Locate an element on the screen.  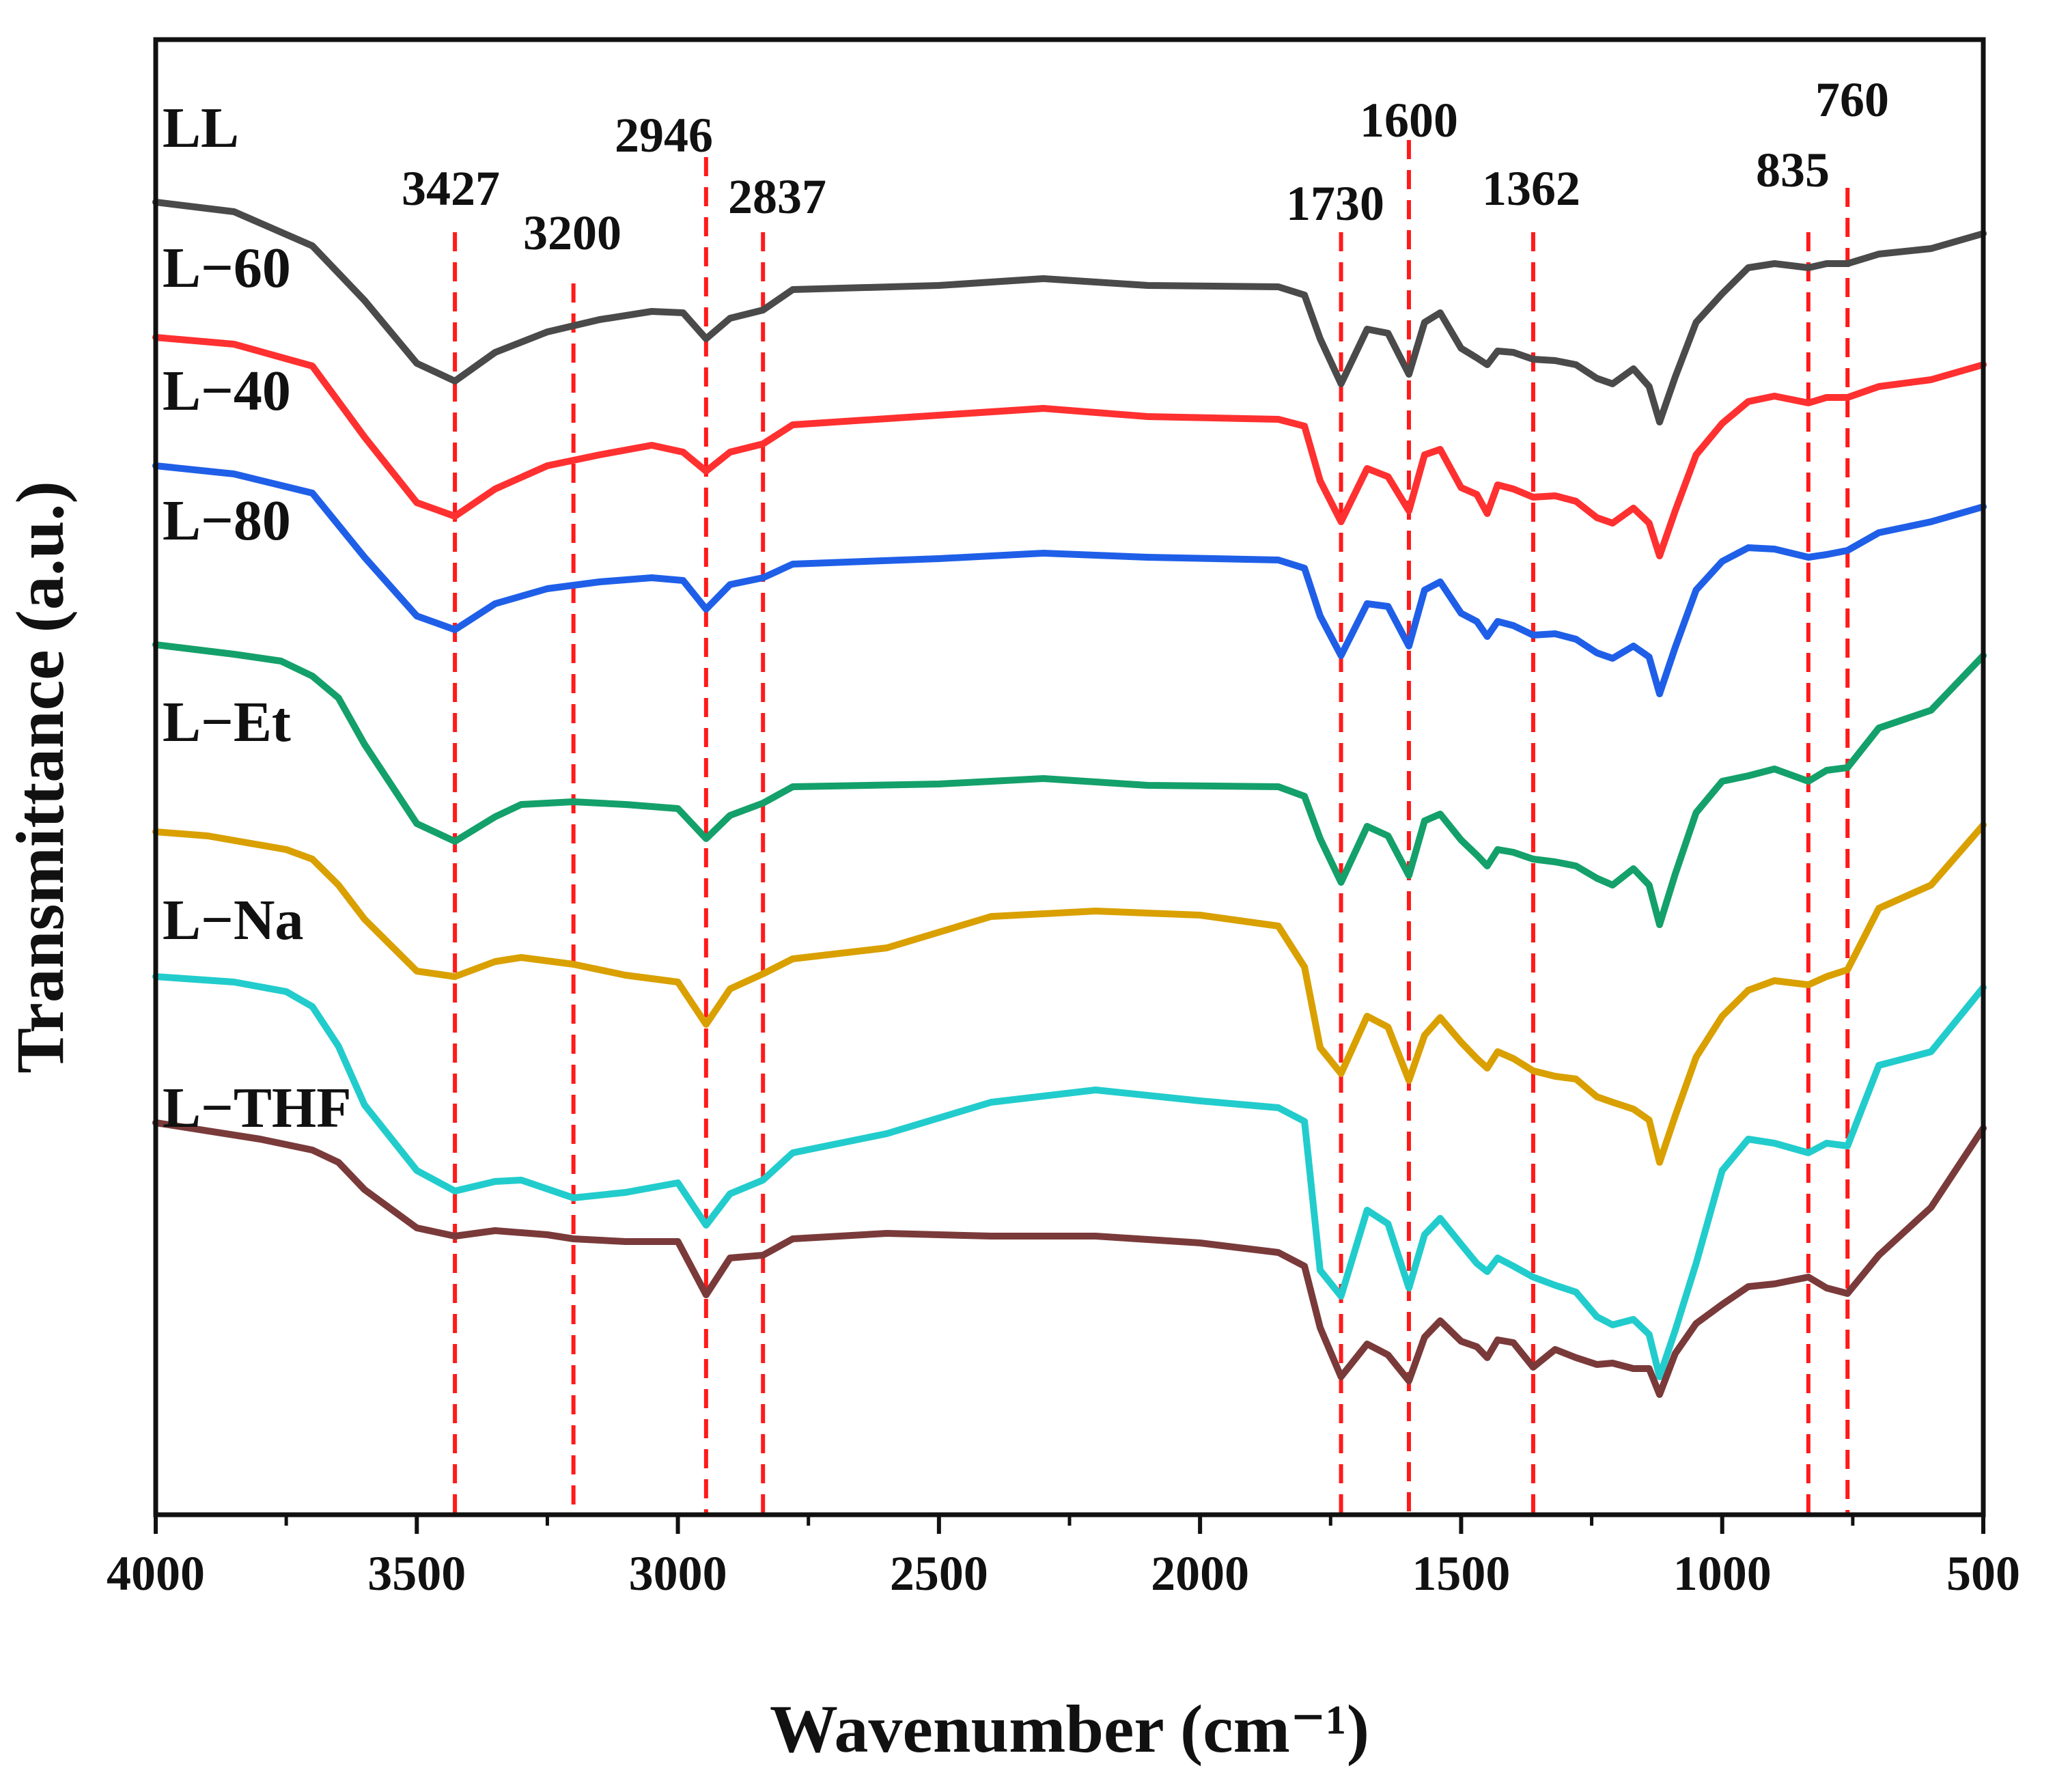
x-tick-label-1000: 1000 is located at coordinates (1723, 1573).